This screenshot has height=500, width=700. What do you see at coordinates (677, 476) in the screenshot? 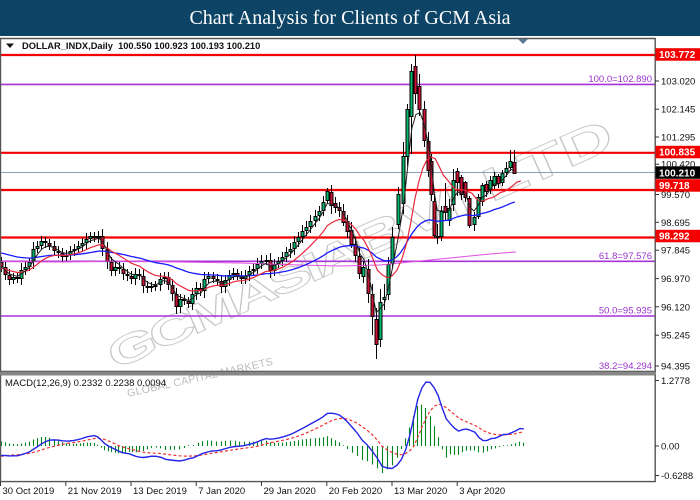
I see `svg-text: -0.6288` at bounding box center [677, 476].